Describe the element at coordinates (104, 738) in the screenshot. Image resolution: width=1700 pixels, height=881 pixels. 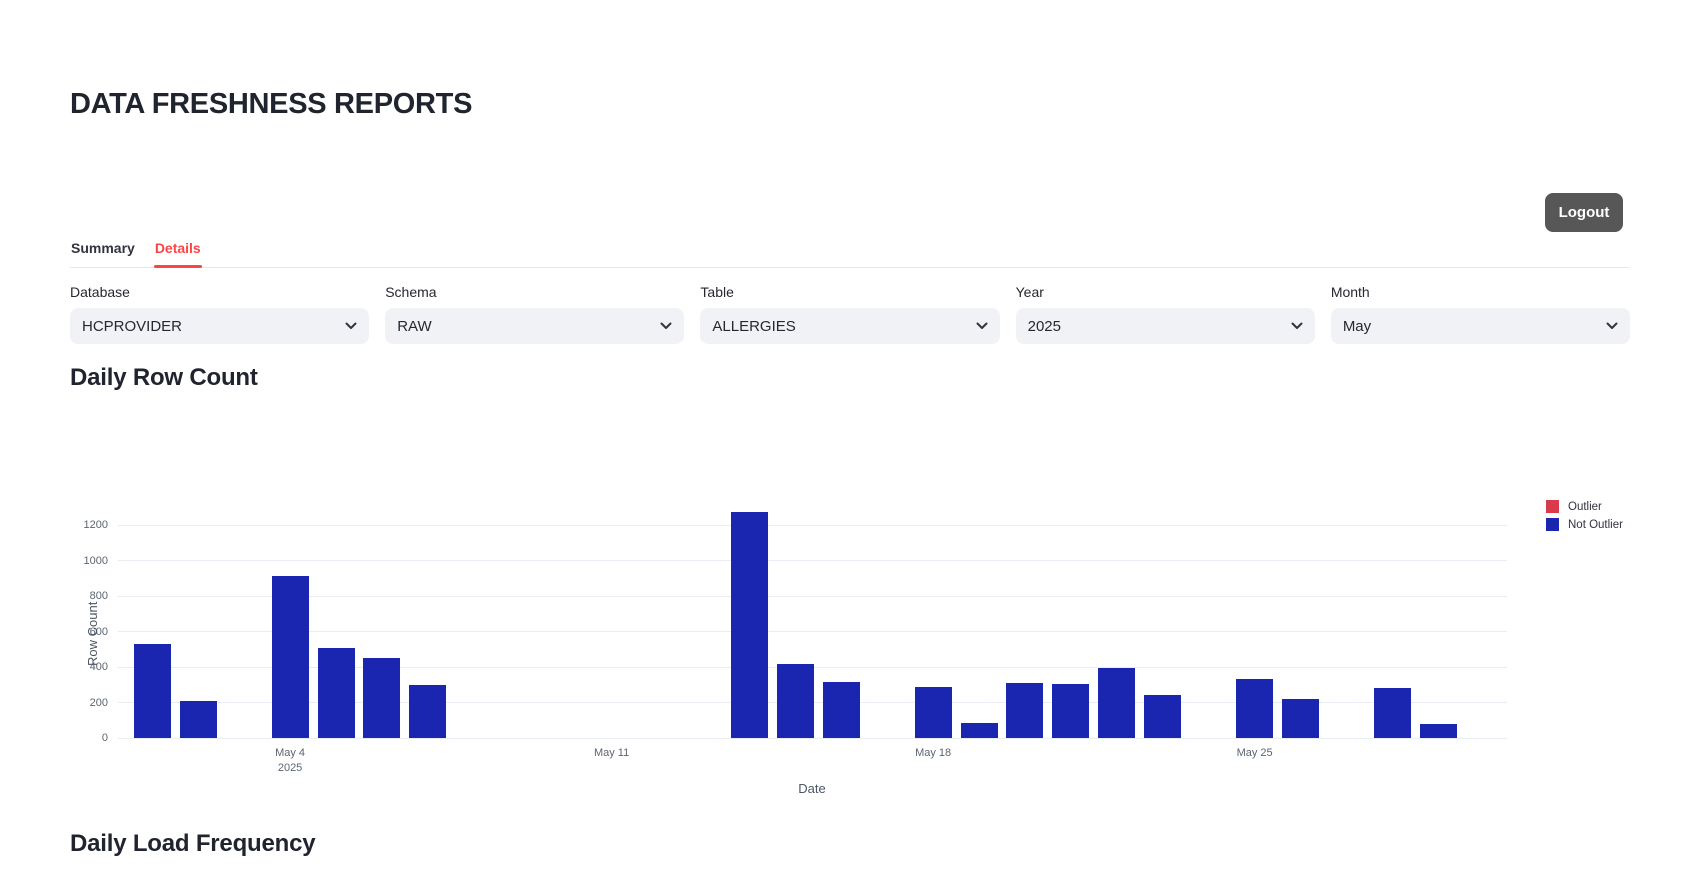
I see `y-tick-label: 0` at that location.